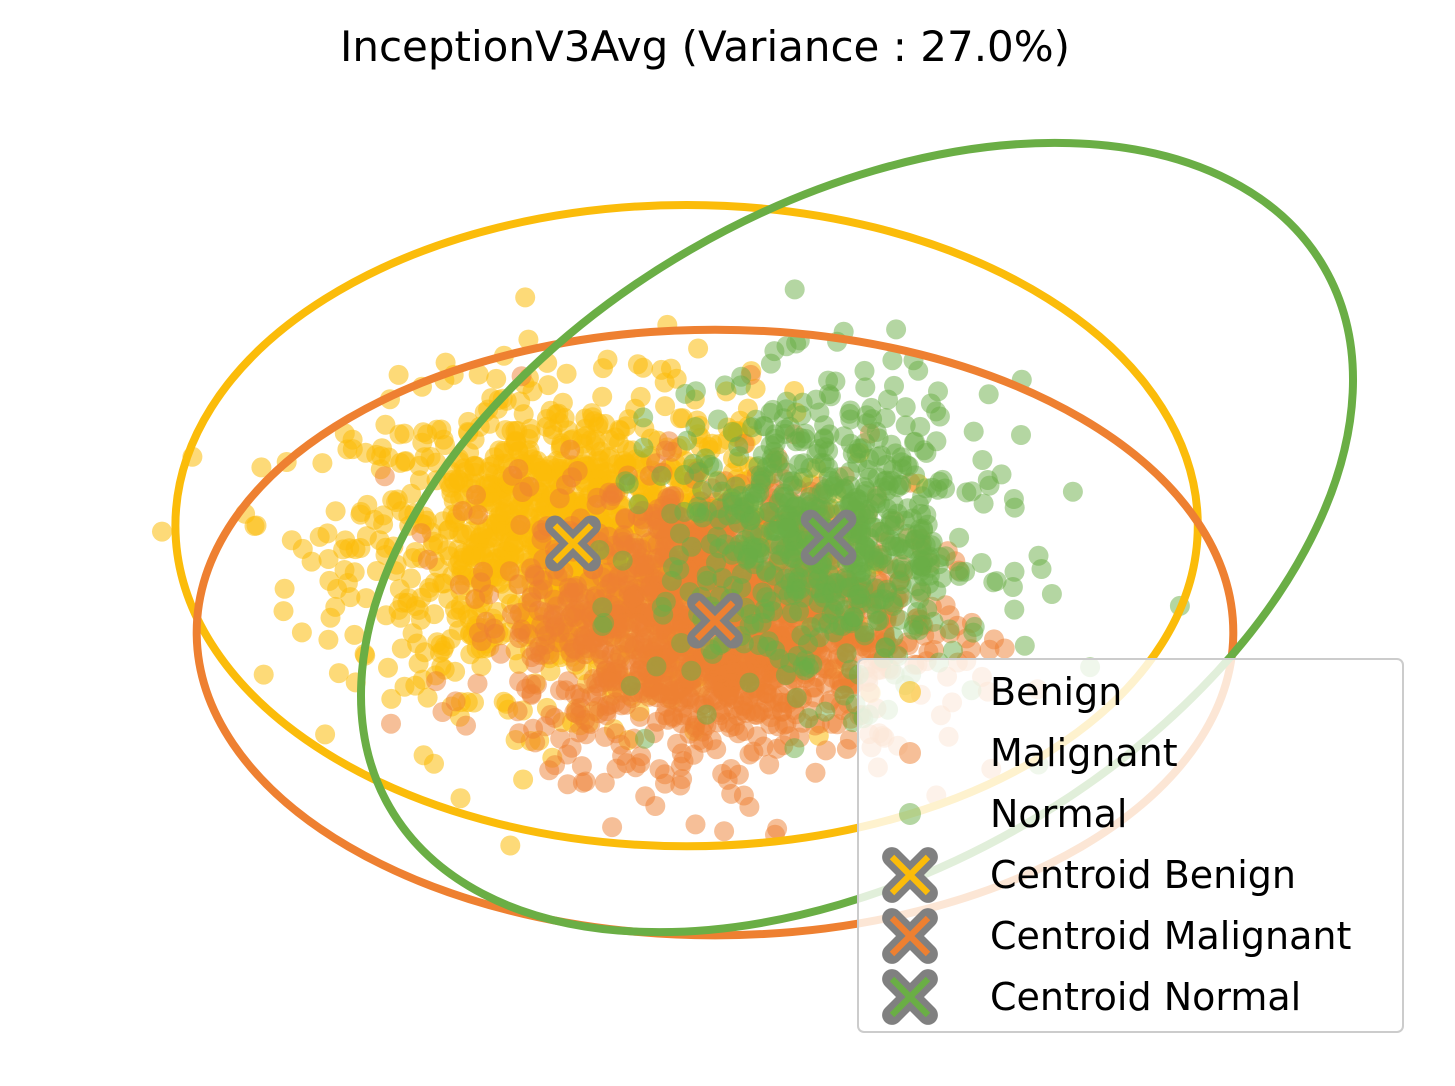 This screenshot has height=1086, width=1455. I want to click on legend-frame, so click(1130, 845).